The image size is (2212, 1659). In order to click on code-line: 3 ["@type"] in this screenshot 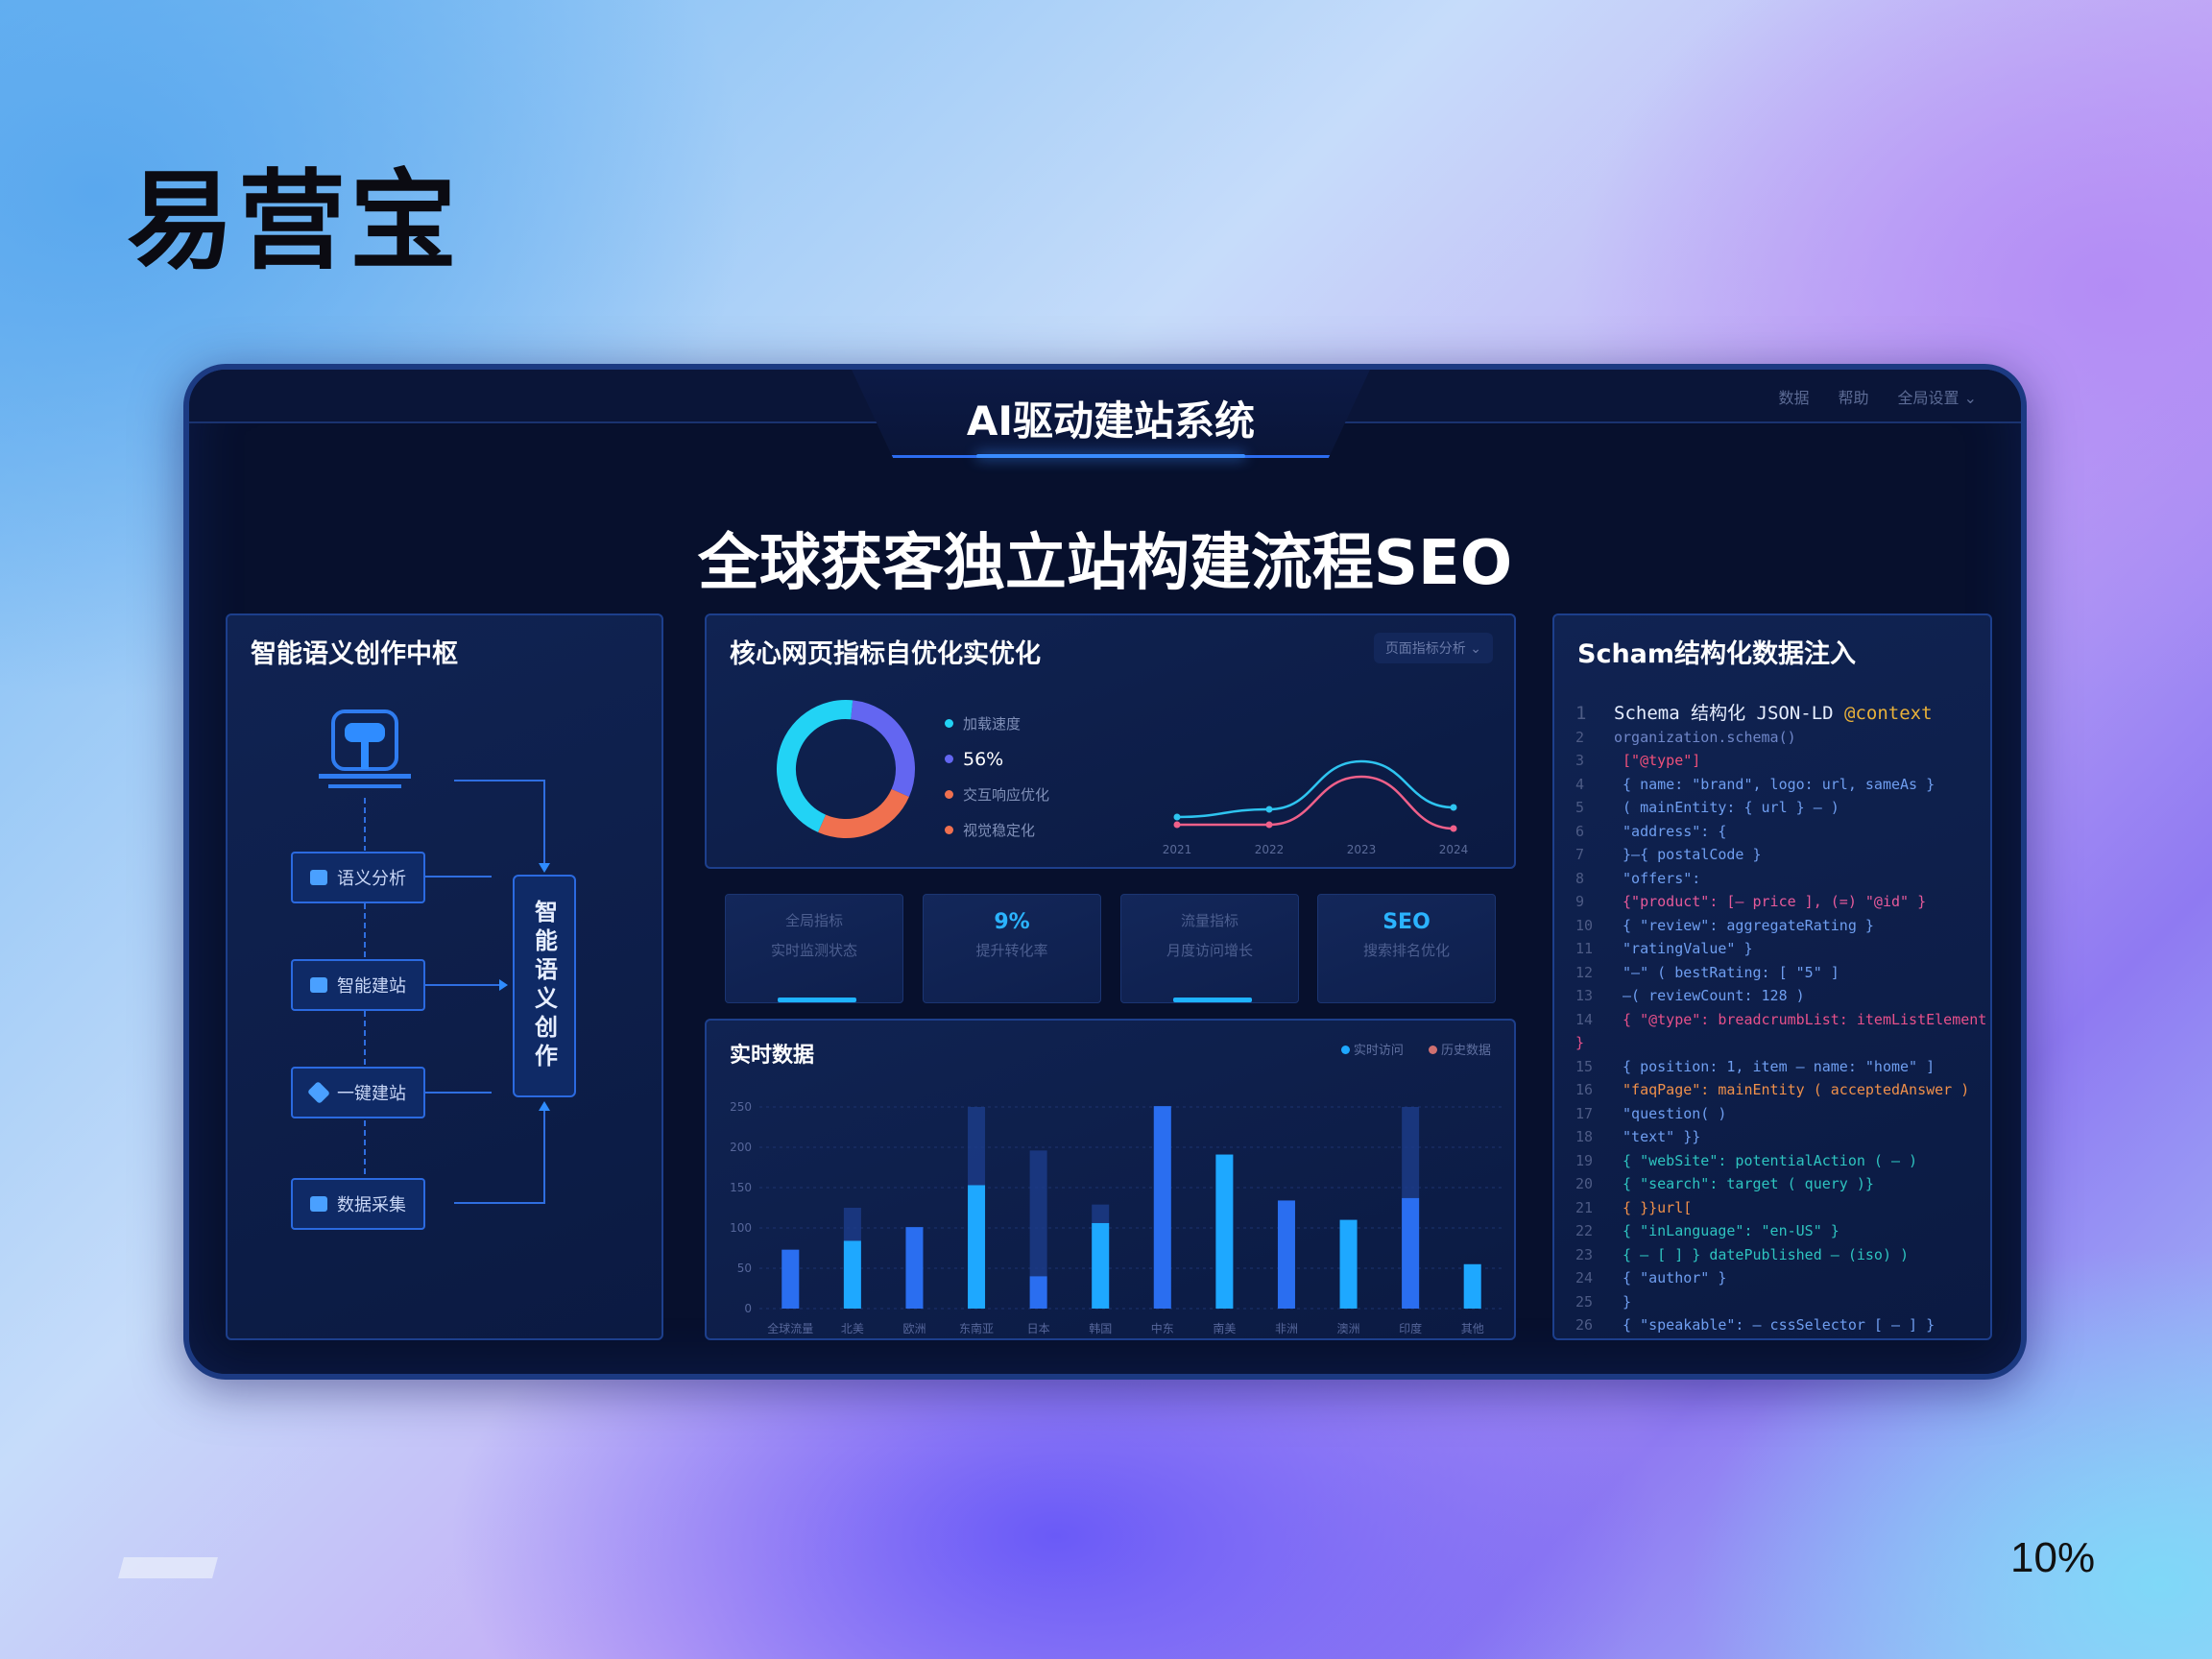, I will do `click(1638, 761)`.